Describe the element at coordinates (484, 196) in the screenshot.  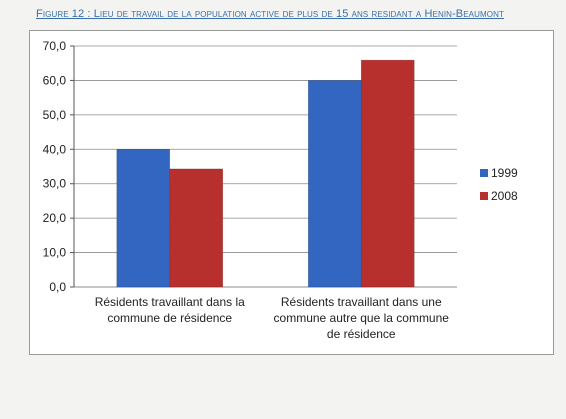
I see `legend-swatch-2008` at that location.